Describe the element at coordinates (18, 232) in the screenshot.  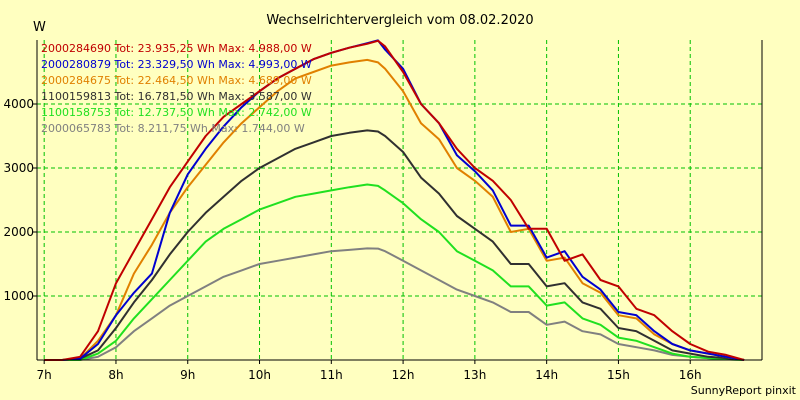
I see `y-tick-label: 2000` at that location.